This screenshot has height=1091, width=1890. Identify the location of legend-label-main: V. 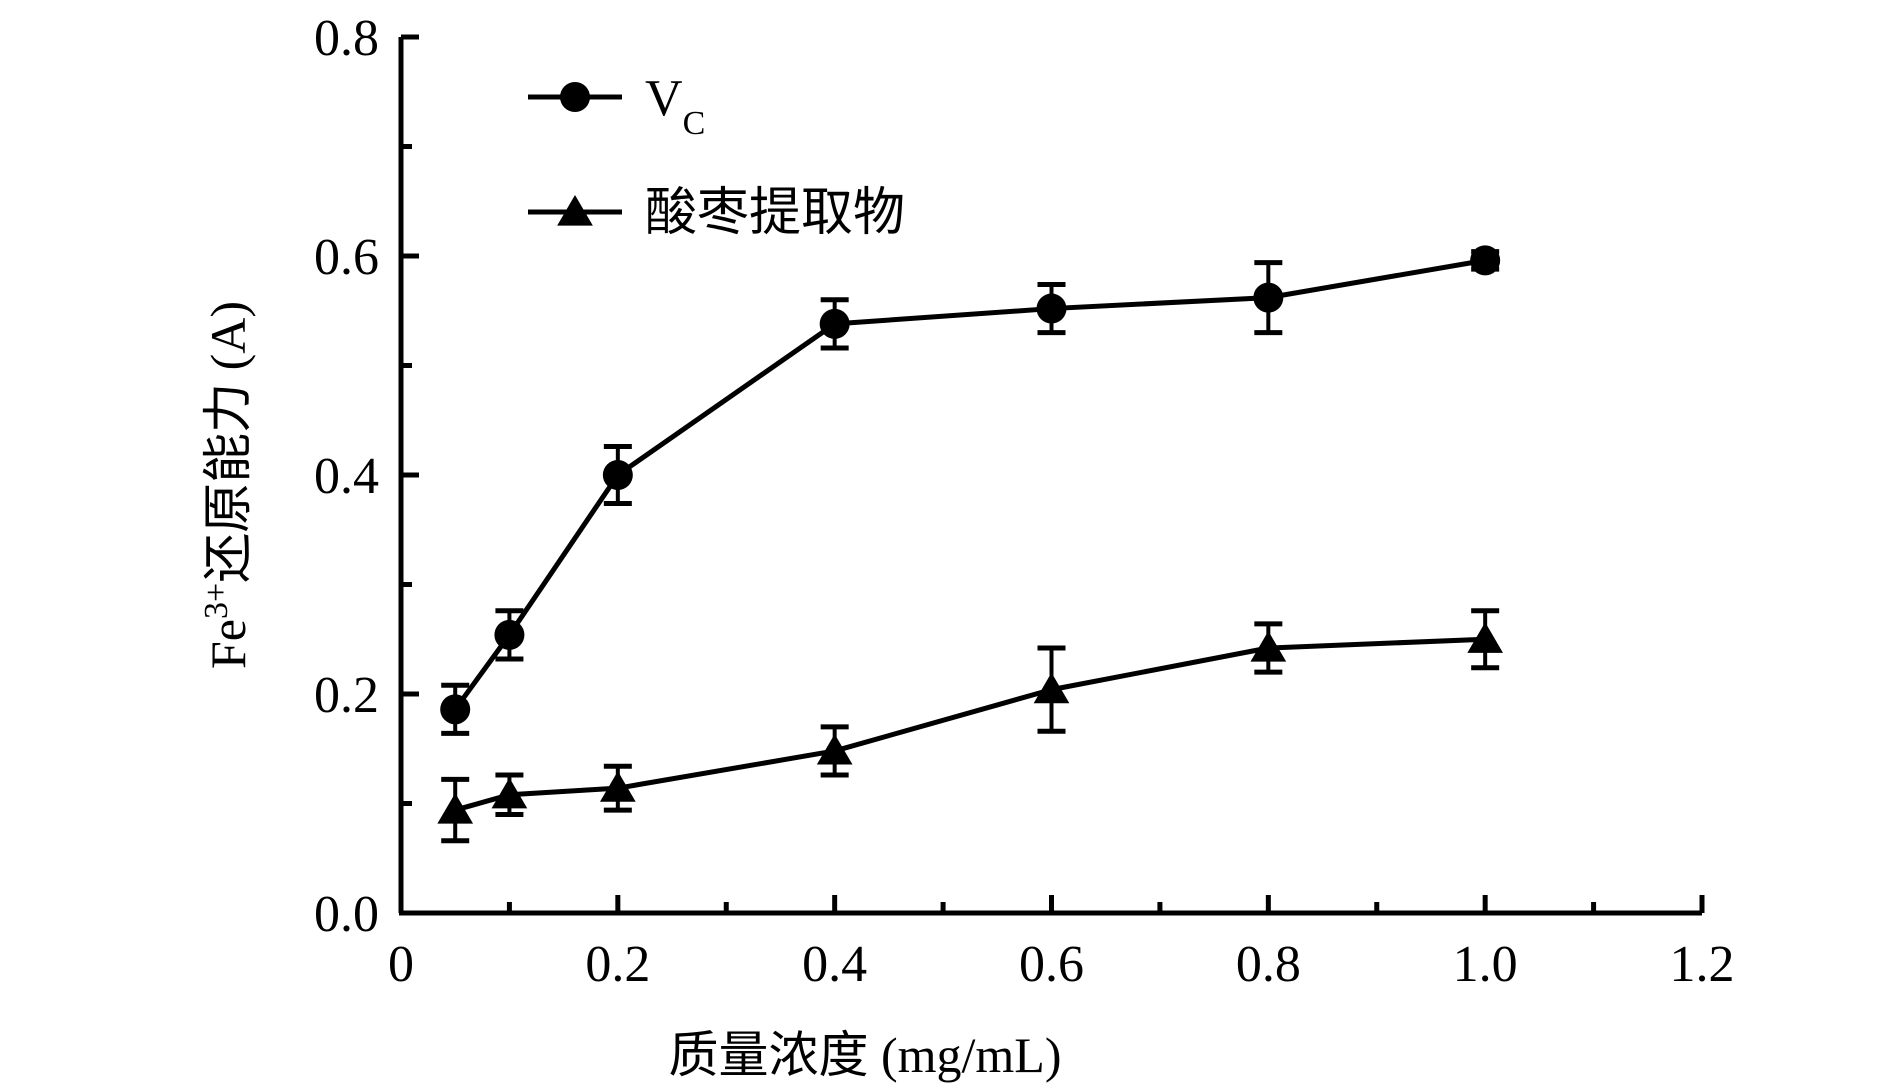
(664, 98).